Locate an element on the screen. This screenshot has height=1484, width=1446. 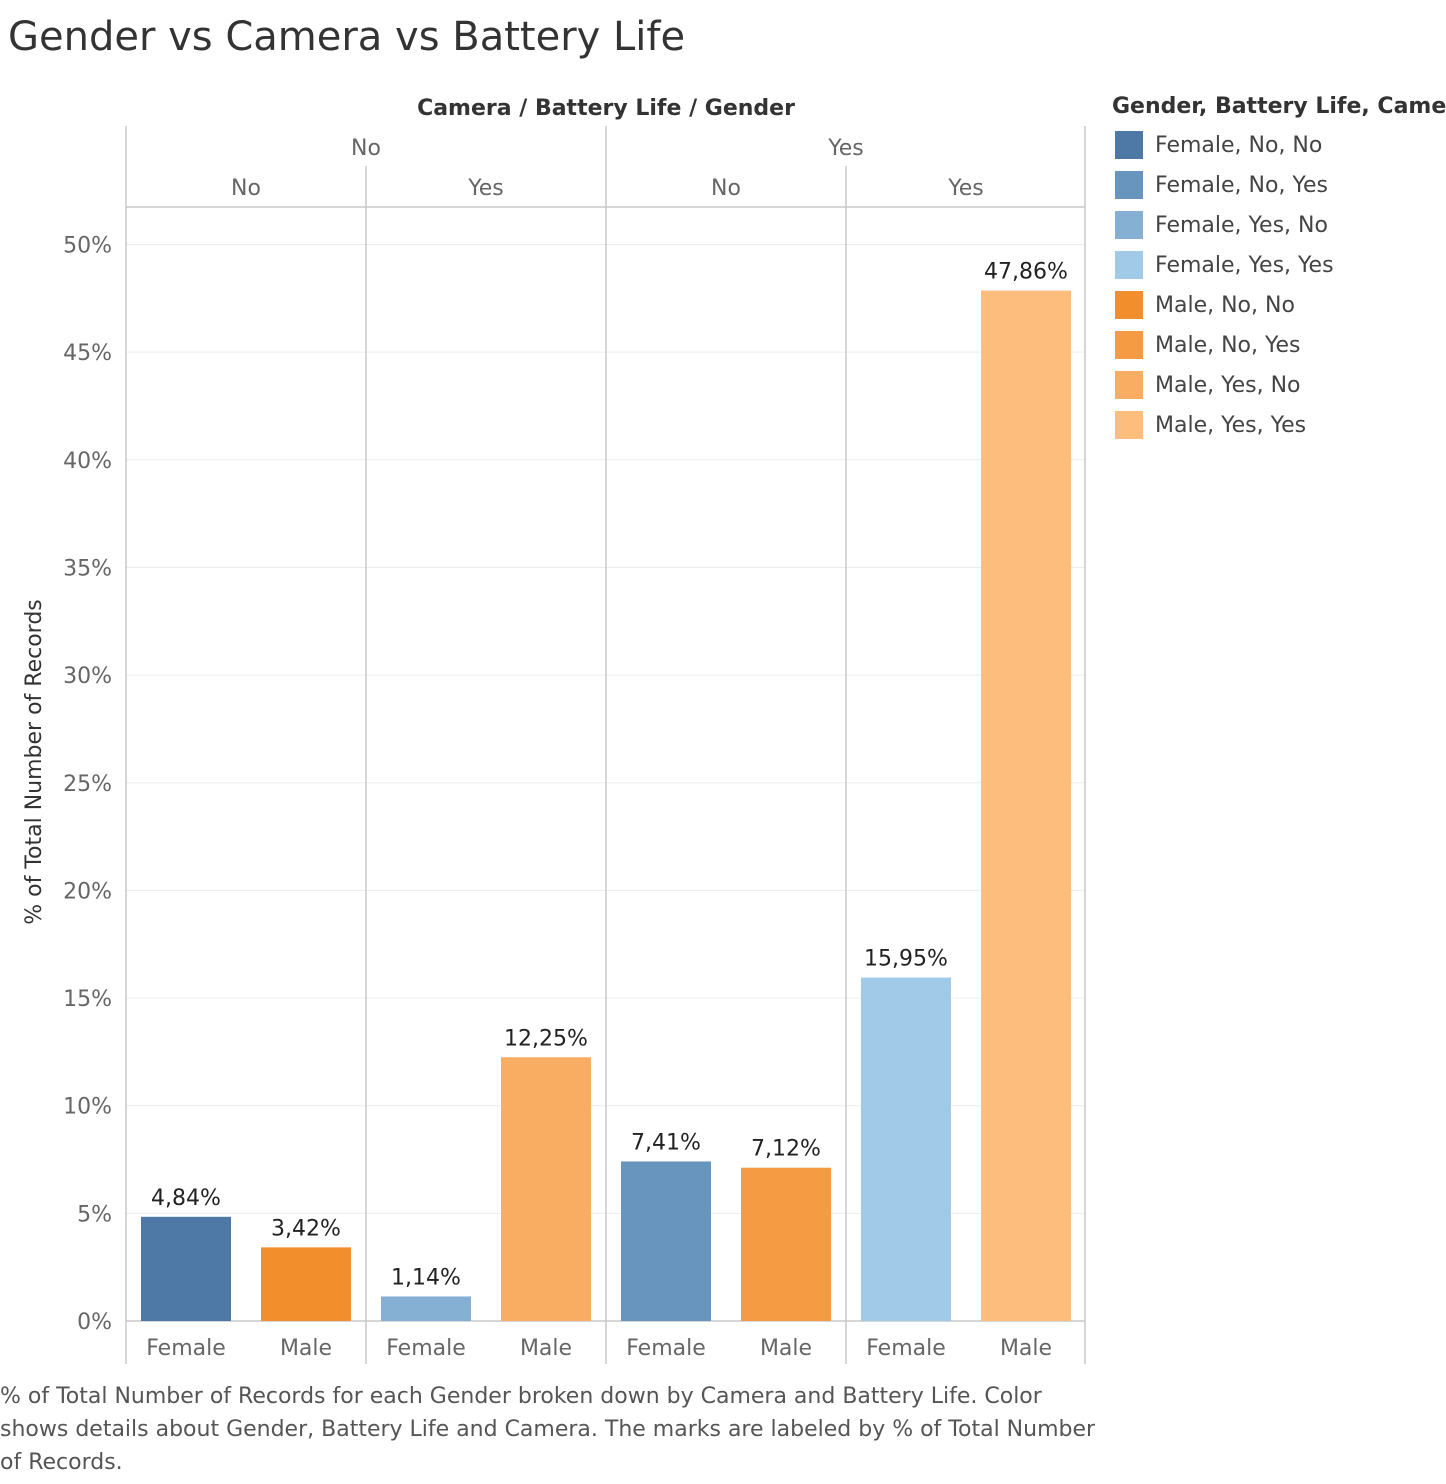
camera-group-label: Yes is located at coordinates (845, 148).